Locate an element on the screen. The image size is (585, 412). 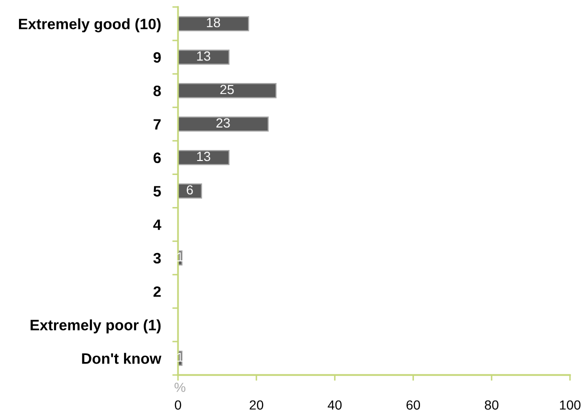
y-tick-label: 2 is located at coordinates (157, 291).